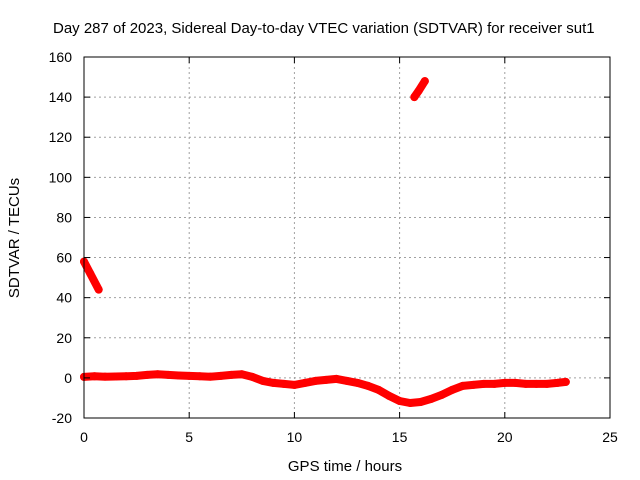  Describe the element at coordinates (349, 437) in the screenshot. I see `x-tick-labels: 0 5 10 15 20 25` at that location.